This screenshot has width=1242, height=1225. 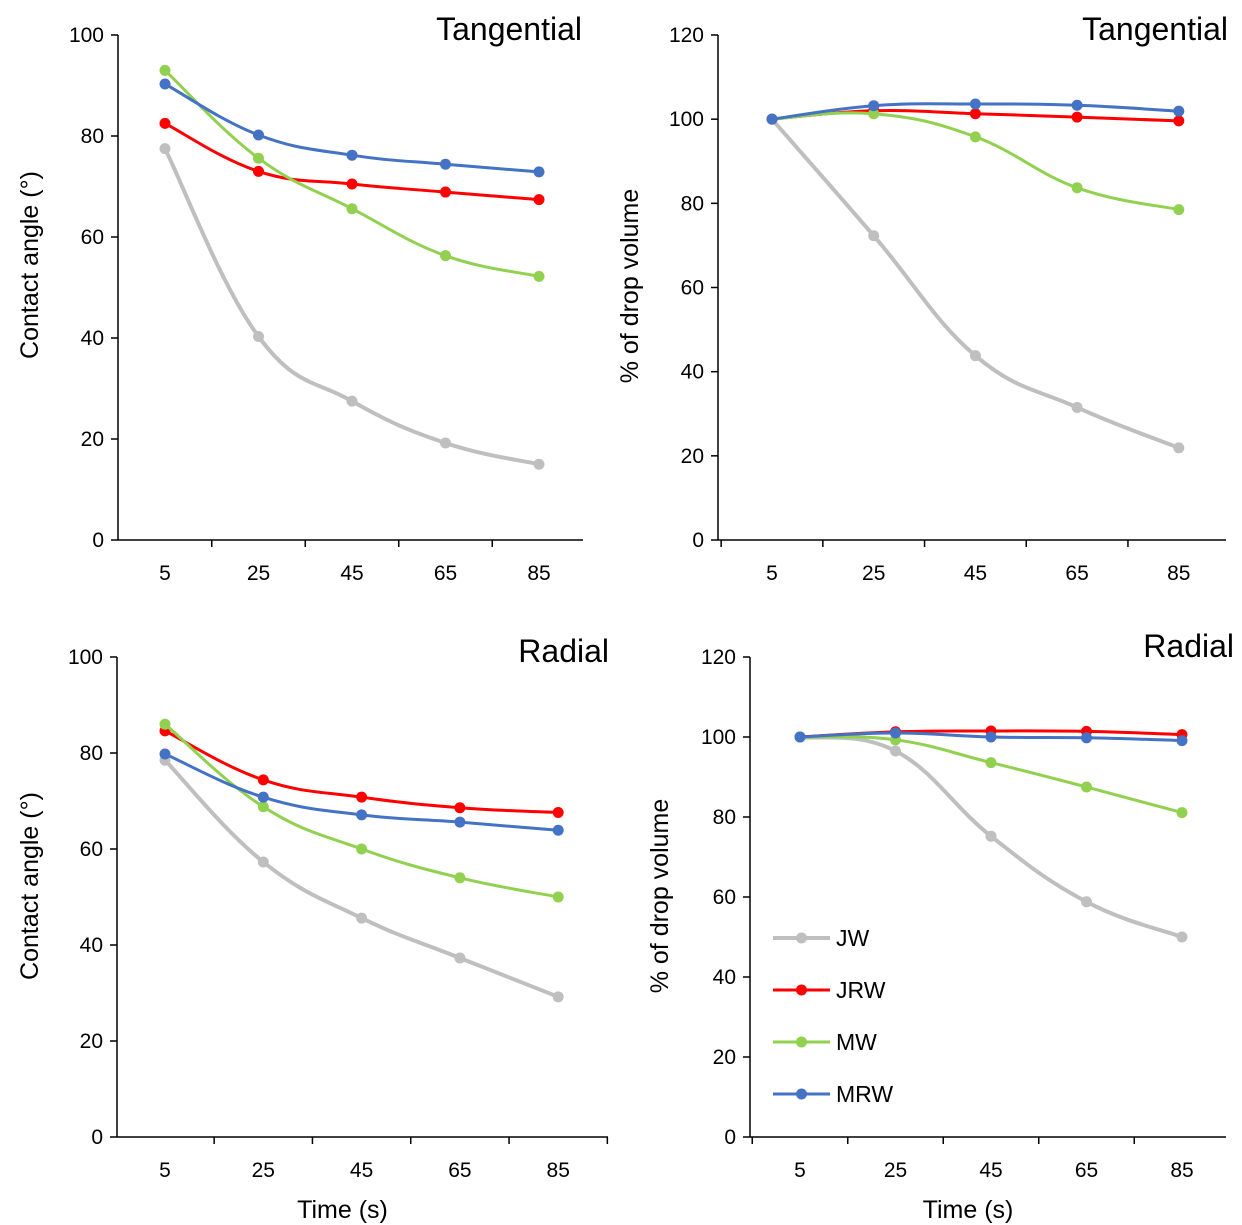 What do you see at coordinates (718, 657) in the screenshot?
I see `y-tick-label: 120` at bounding box center [718, 657].